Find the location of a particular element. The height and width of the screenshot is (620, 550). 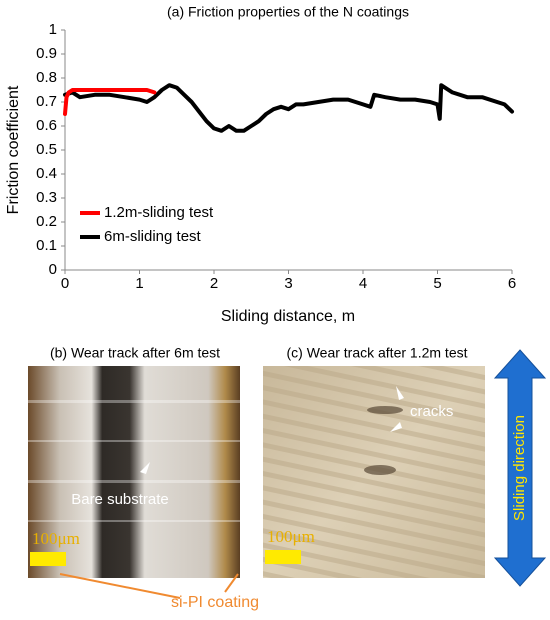

y-tick-label: 0.2 is located at coordinates (46, 221).